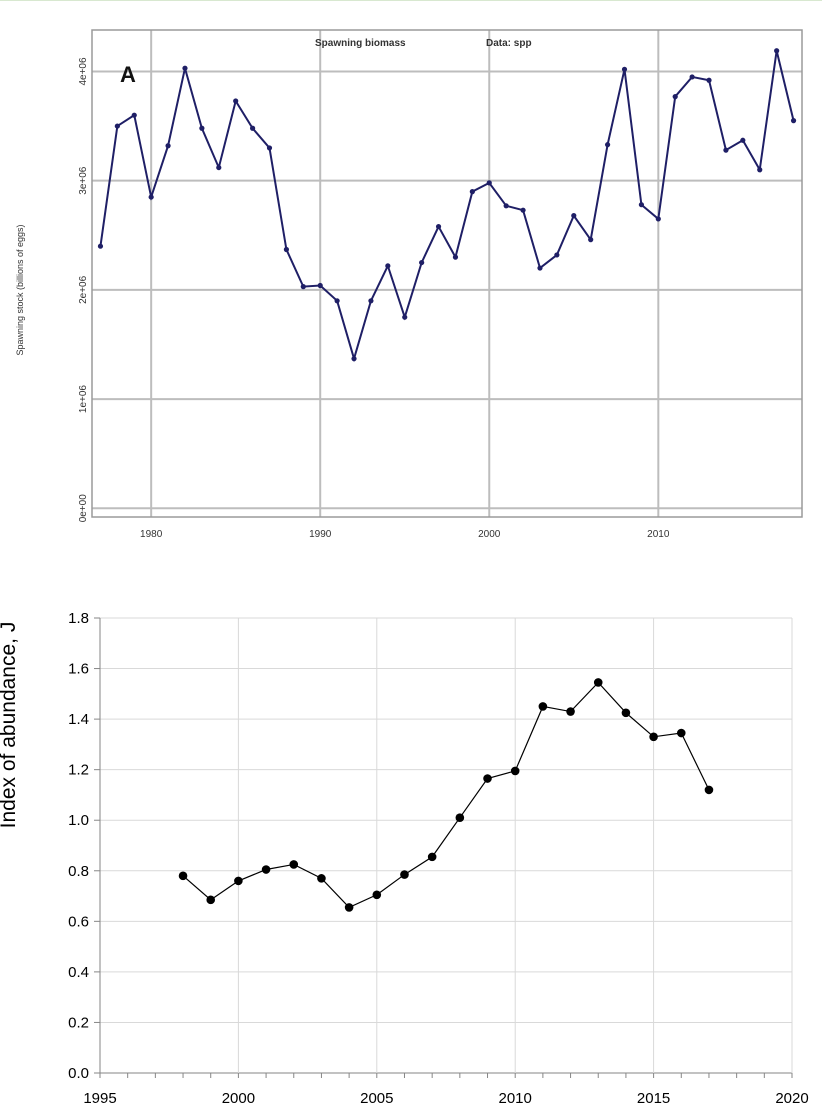 The width and height of the screenshot is (822, 1110). Describe the element at coordinates (78, 669) in the screenshot. I see `chart-b-y-tick-label: 1.6` at that location.